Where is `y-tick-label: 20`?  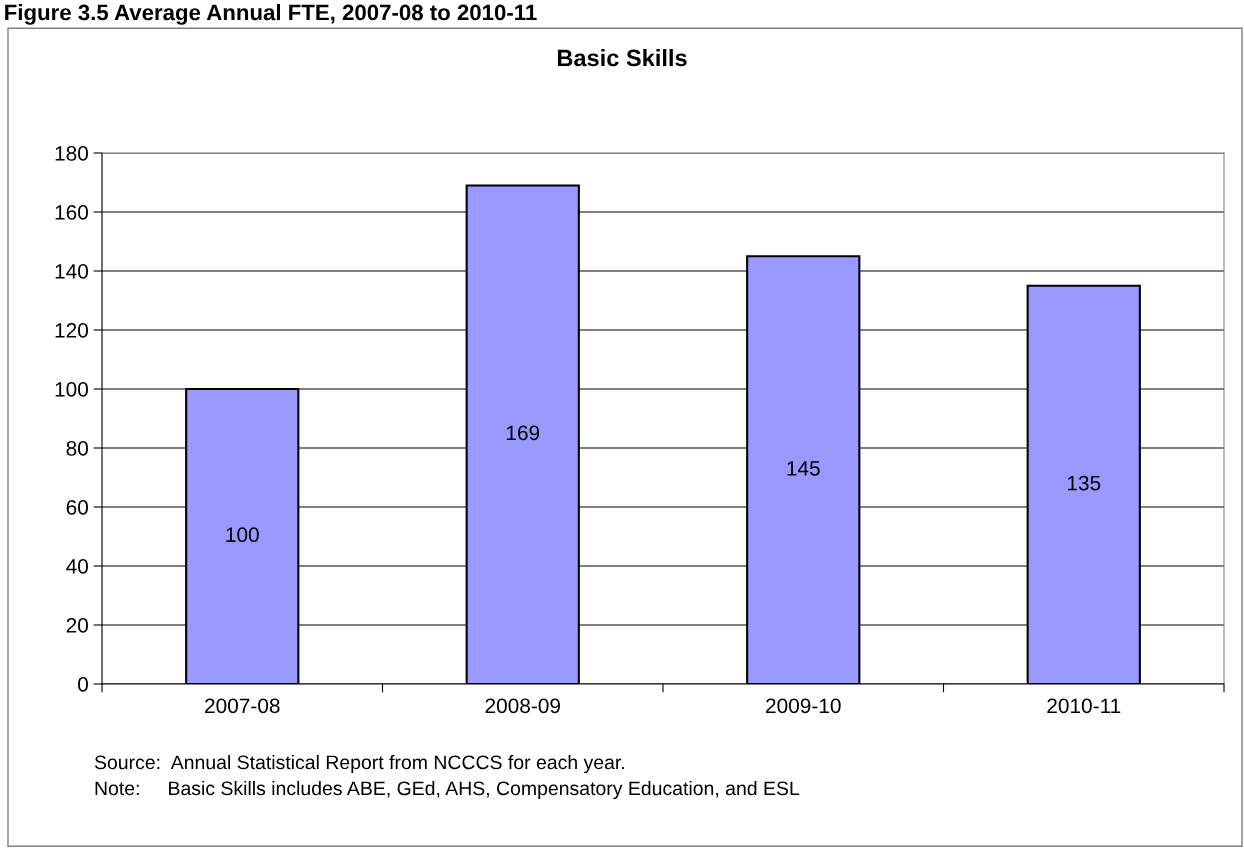
y-tick-label: 20 is located at coordinates (77, 625).